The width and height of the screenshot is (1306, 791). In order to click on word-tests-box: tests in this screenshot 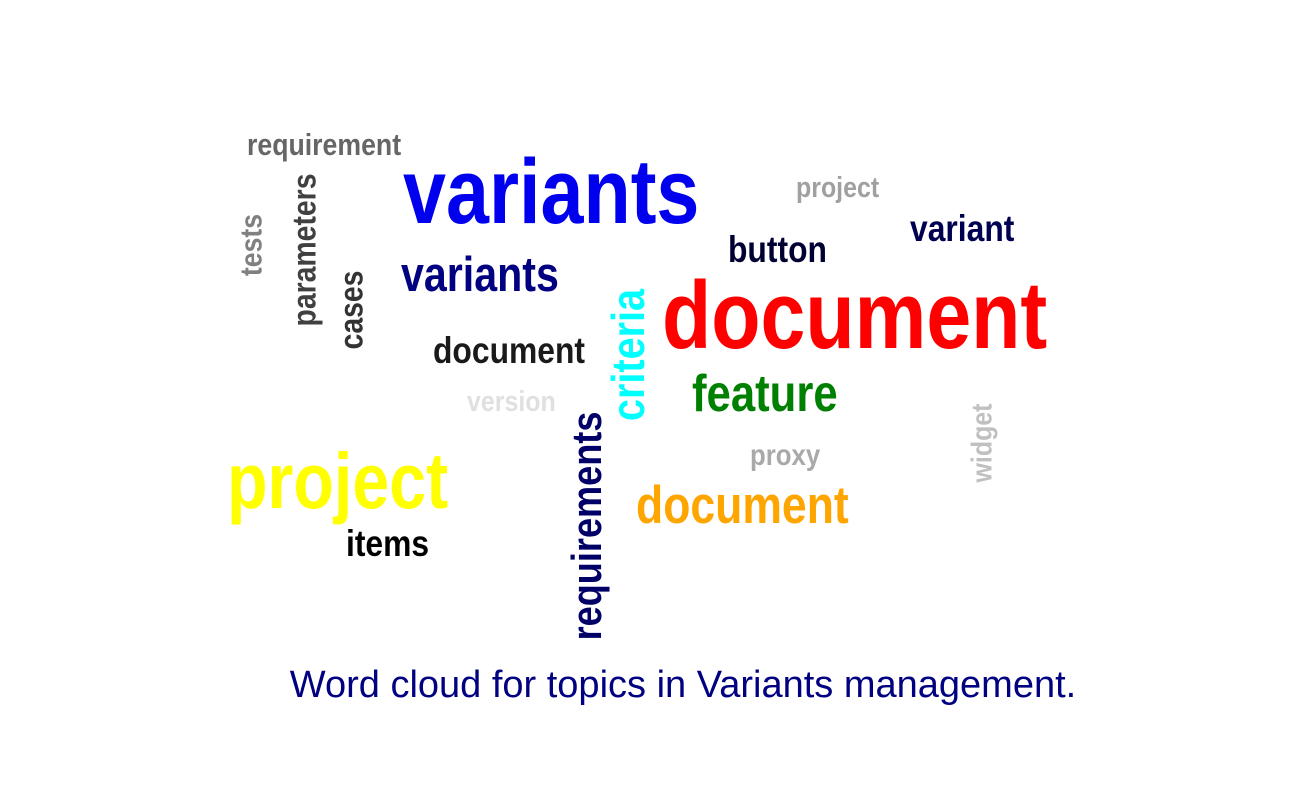, I will do `click(251, 244)`.